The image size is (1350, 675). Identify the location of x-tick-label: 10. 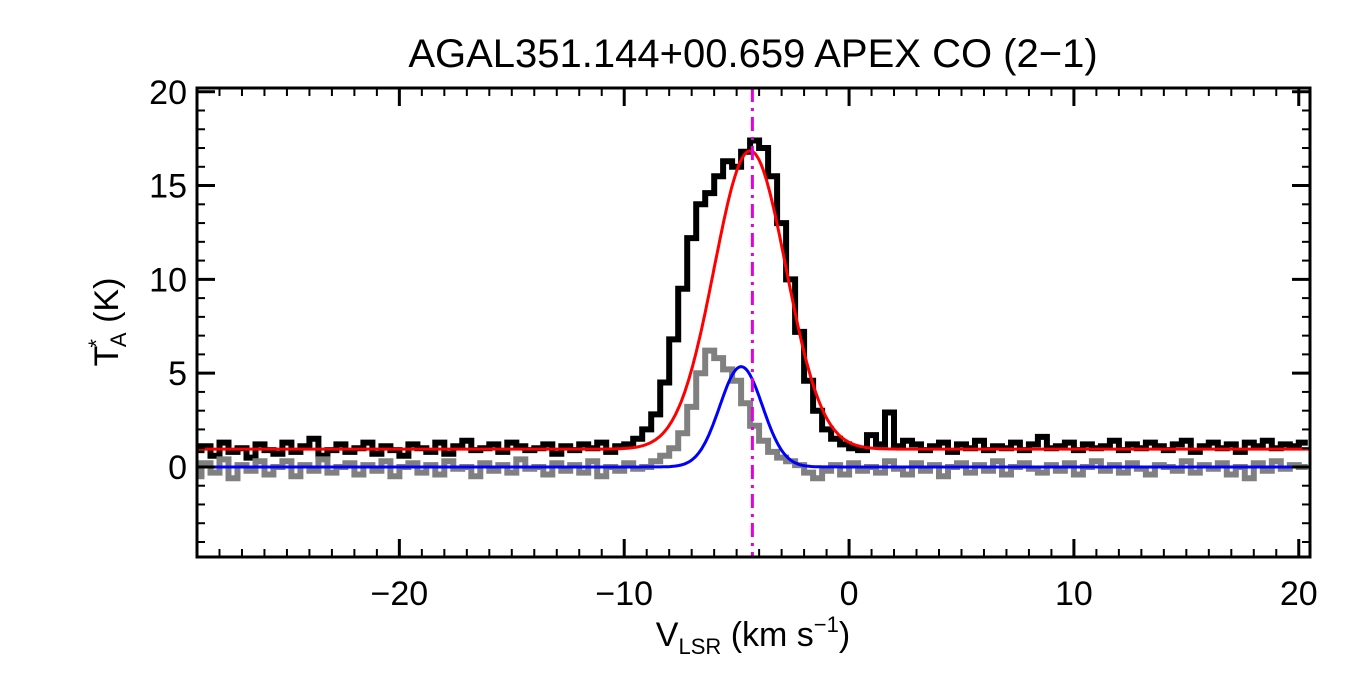
(1074, 594).